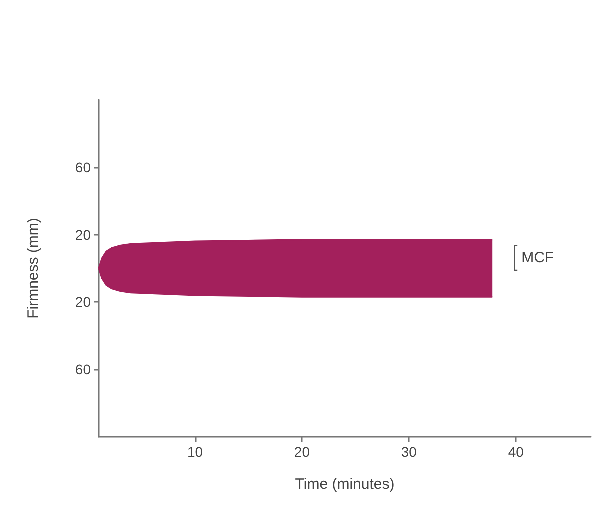 The image size is (592, 516). Describe the element at coordinates (195, 452) in the screenshot. I see `x-tick-label: 10` at that location.